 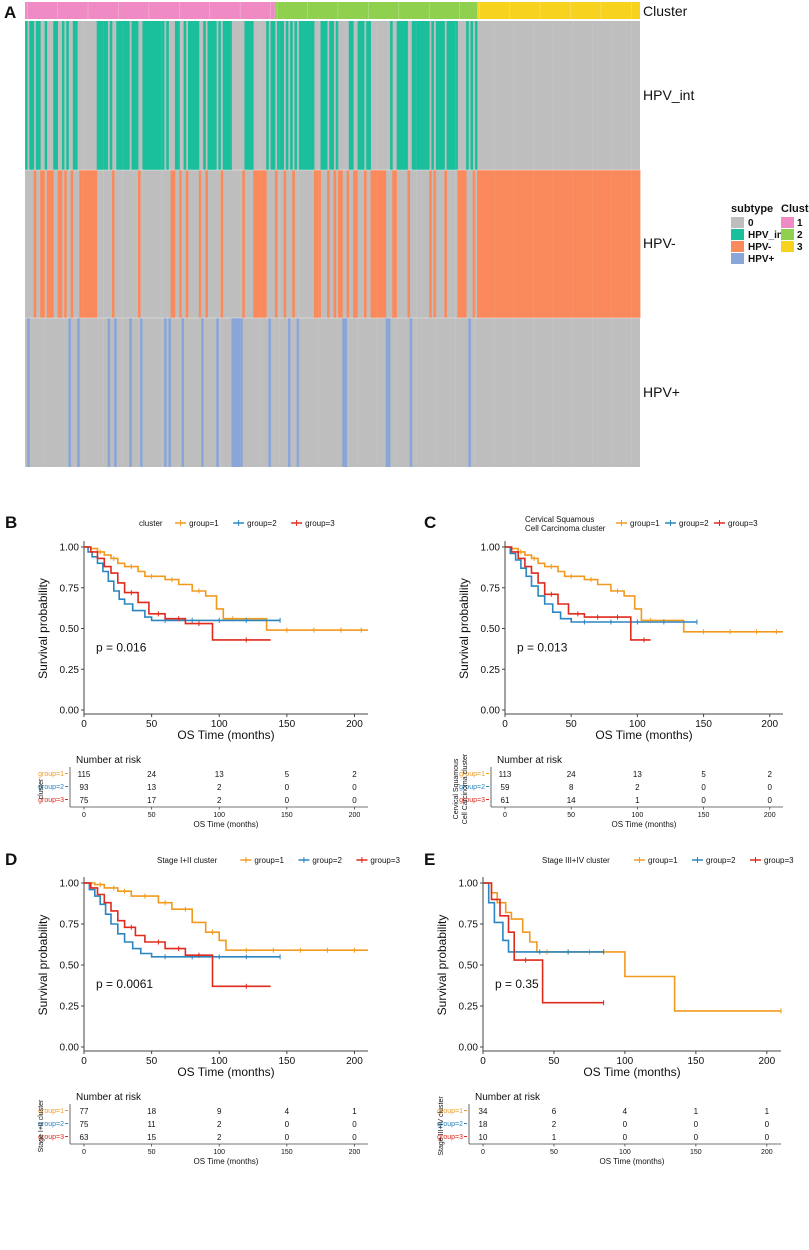 What do you see at coordinates (787, 234) in the screenshot?
I see `legend-cluster-swatch` at bounding box center [787, 234].